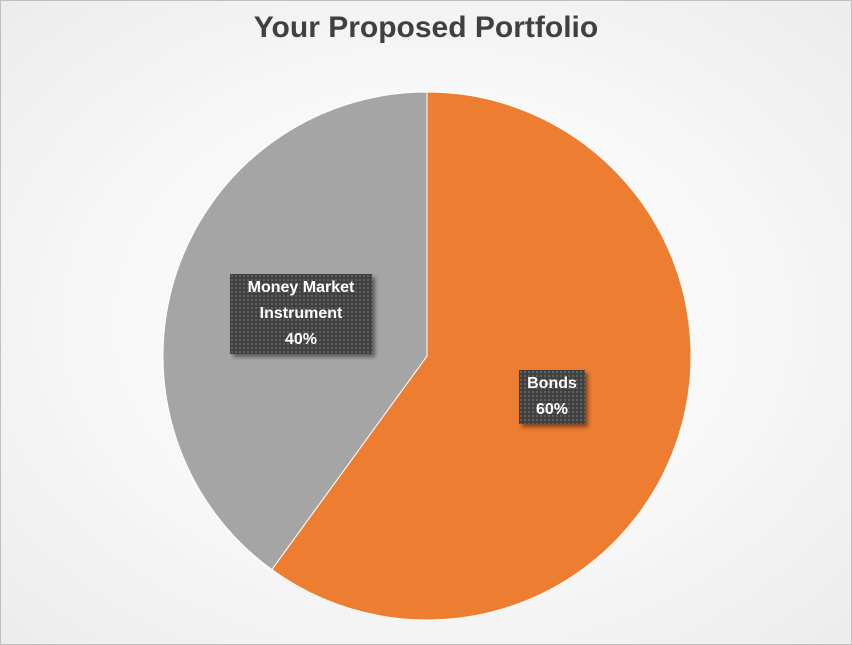 The width and height of the screenshot is (852, 645). What do you see at coordinates (552, 384) in the screenshot?
I see `data-label-name: Bonds` at bounding box center [552, 384].